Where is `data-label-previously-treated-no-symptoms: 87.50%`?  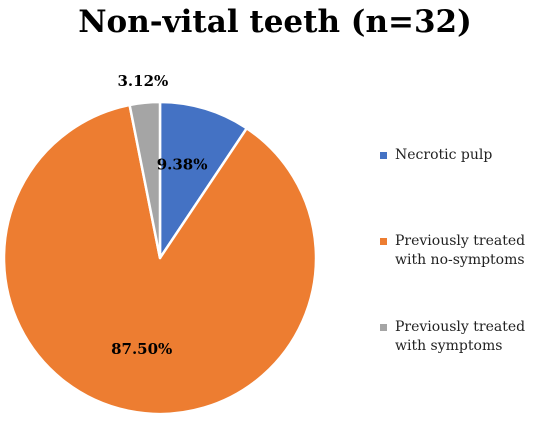
data-label-previously-treated-no-symptoms: 87.50% is located at coordinates (141, 349).